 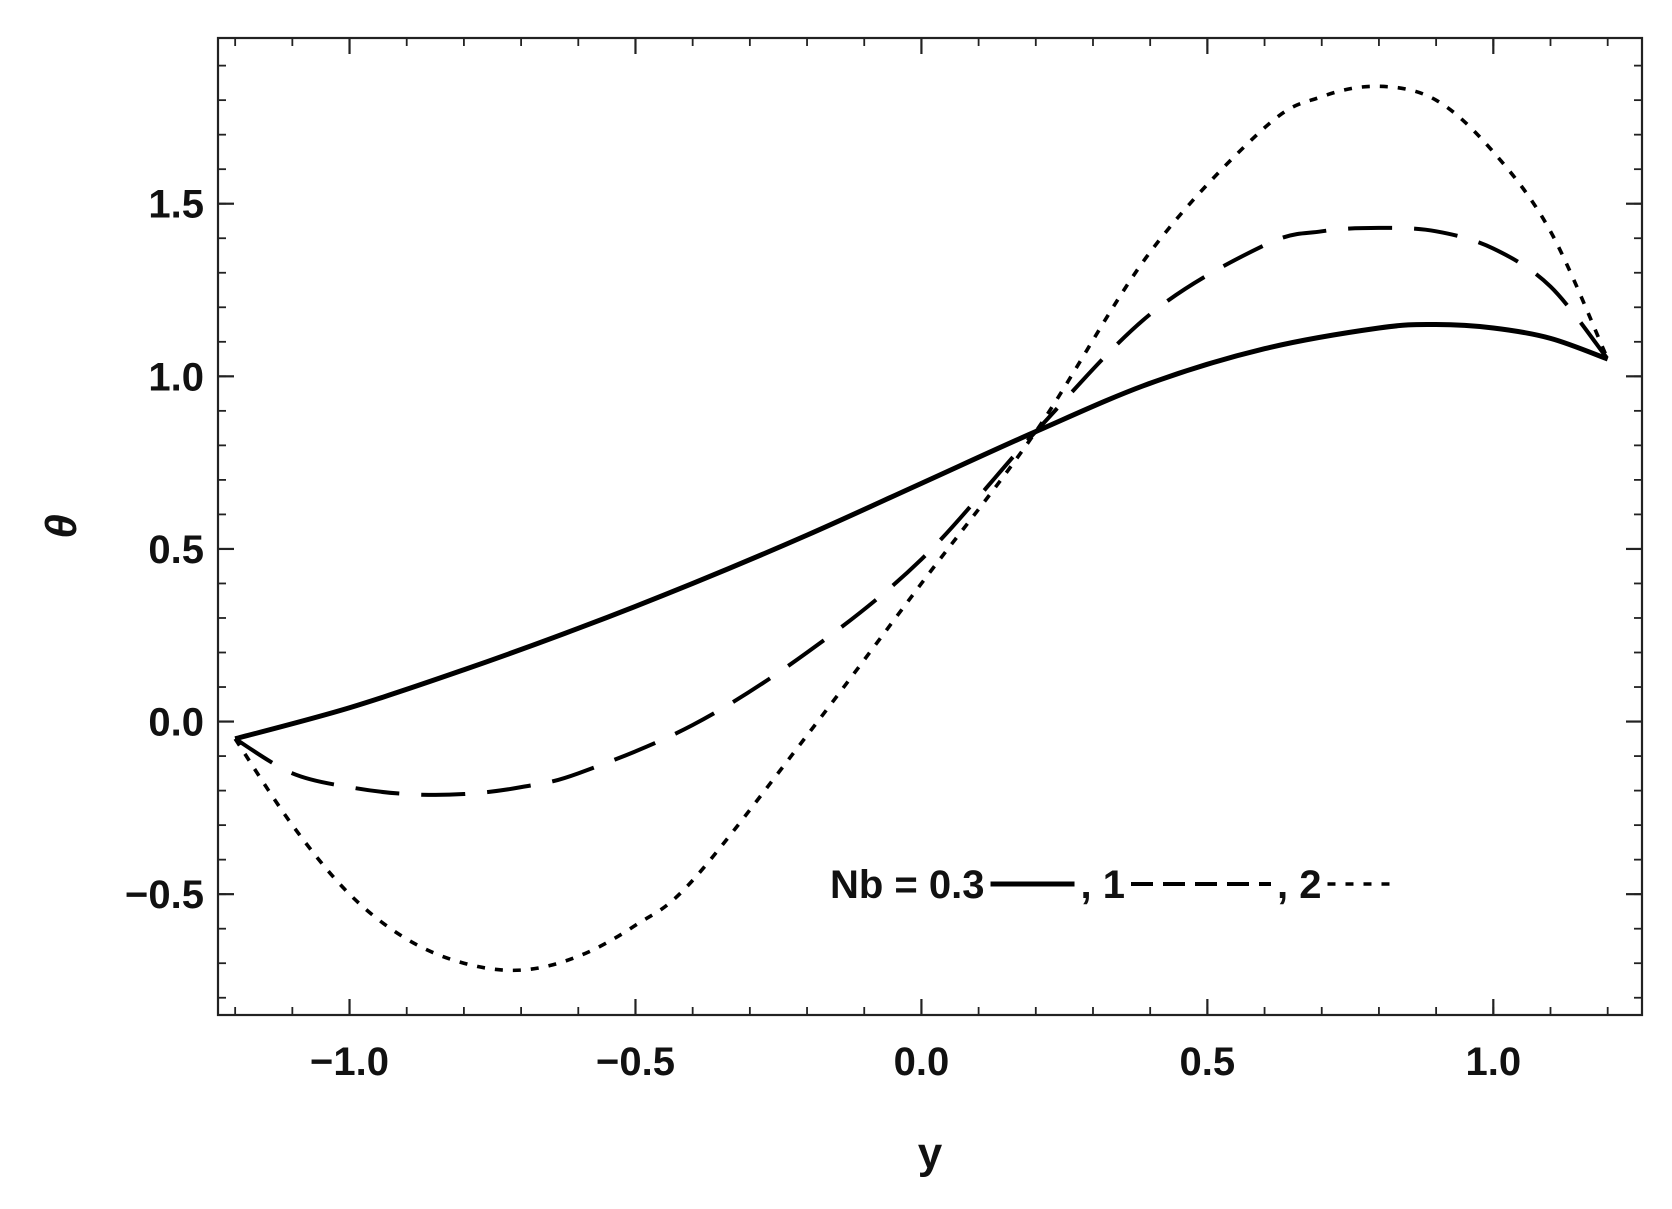 I want to click on x-tick-label: 1.0, so click(x=1494, y=1062).